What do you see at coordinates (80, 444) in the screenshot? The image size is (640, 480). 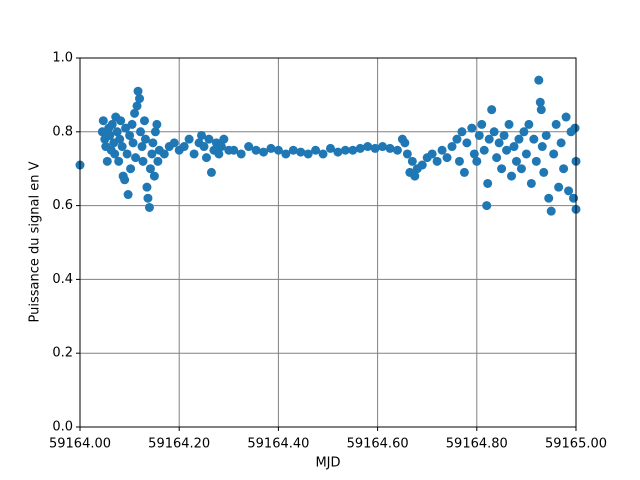 I see `x-tick-label: 59164.00` at bounding box center [80, 444].